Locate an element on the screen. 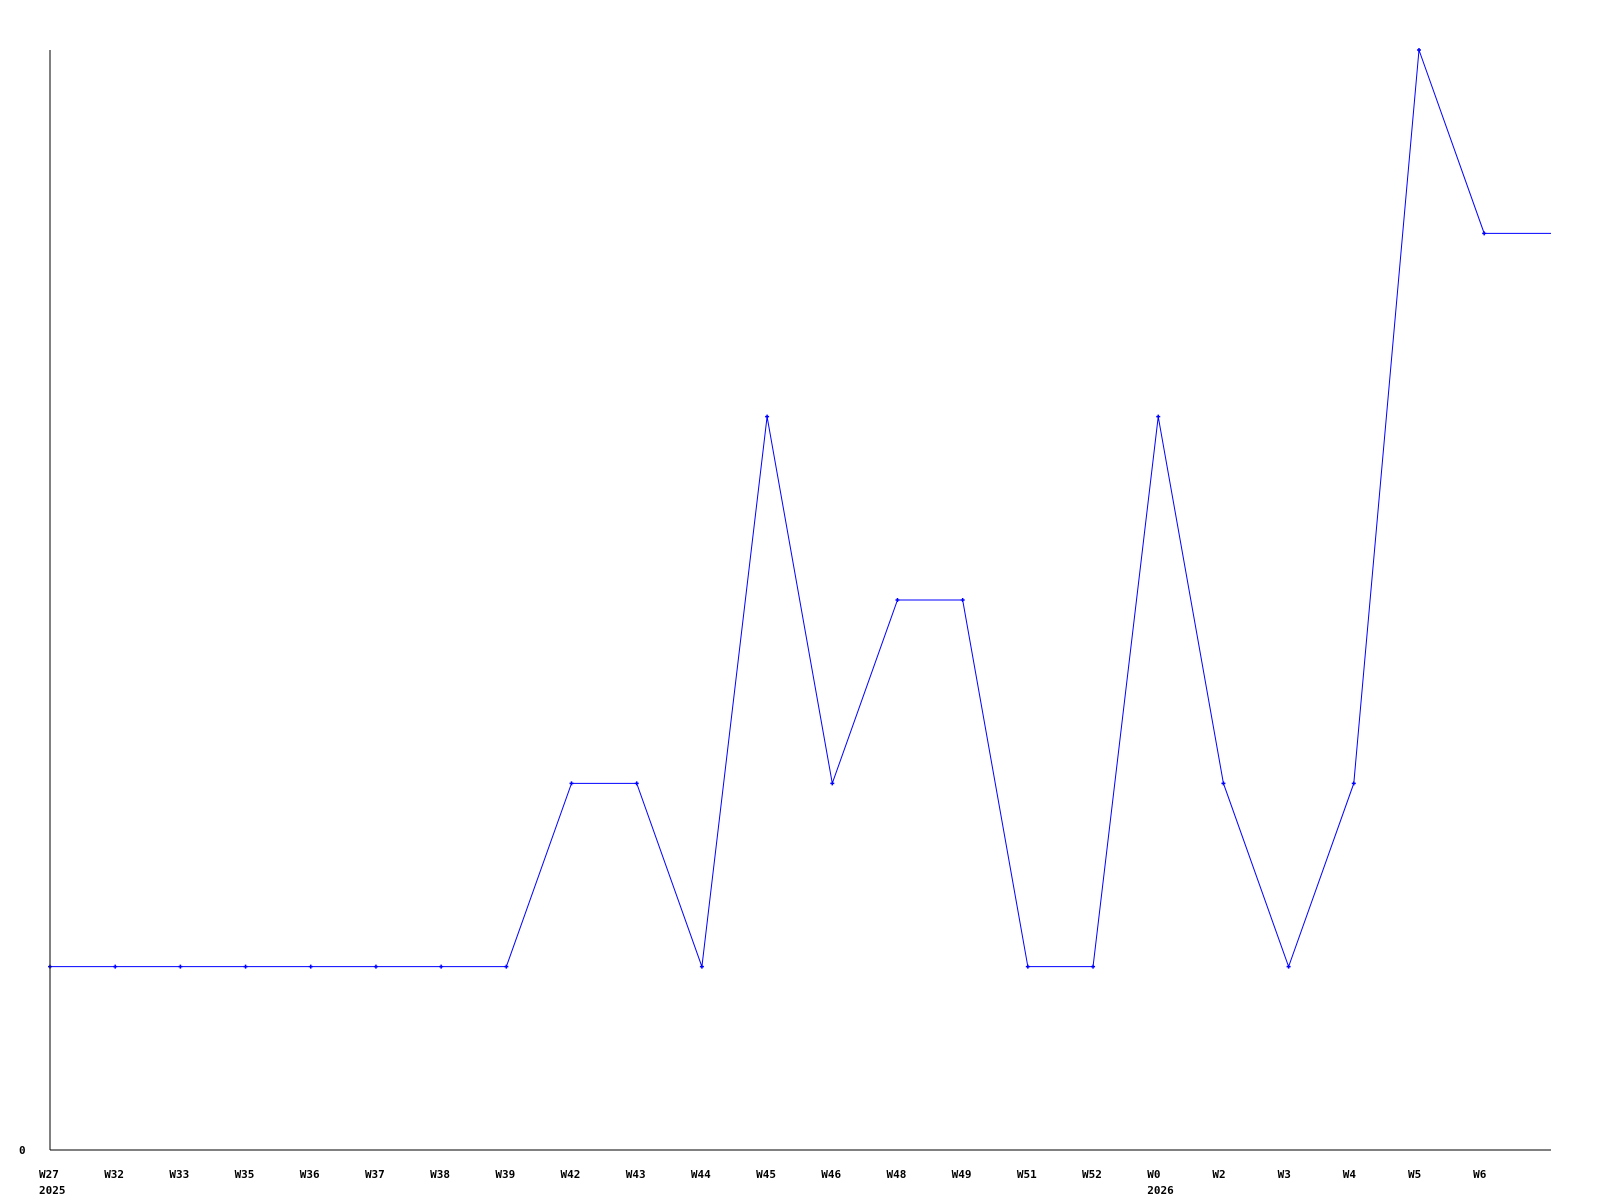 The image size is (1600, 1200). year-label: 2026 is located at coordinates (1160, 1190).